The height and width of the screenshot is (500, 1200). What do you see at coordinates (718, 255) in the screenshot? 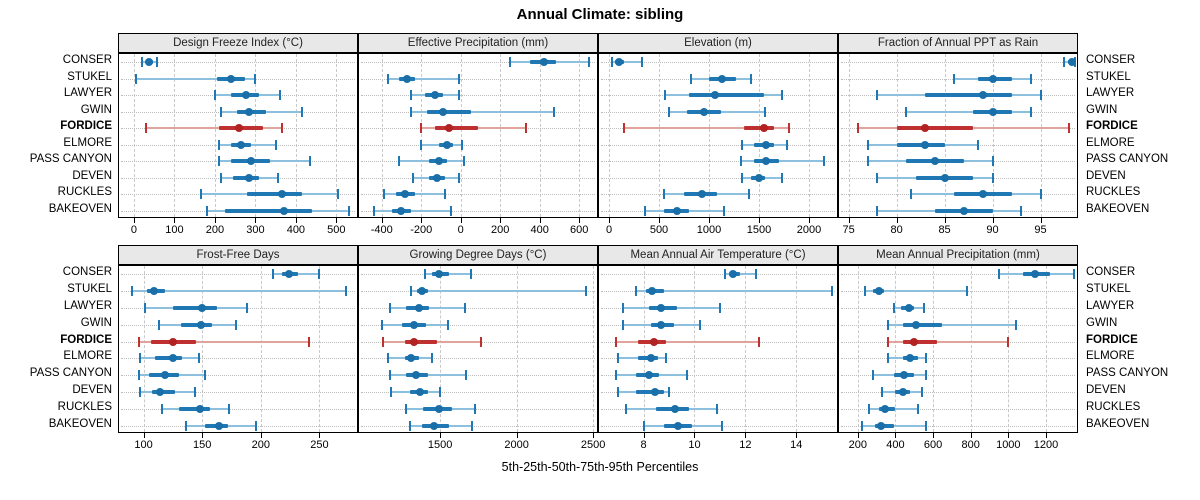
I see `panel-strip-mean-annual-air-temperature-c: Mean Annual Air Temperature (°C)` at bounding box center [718, 255].